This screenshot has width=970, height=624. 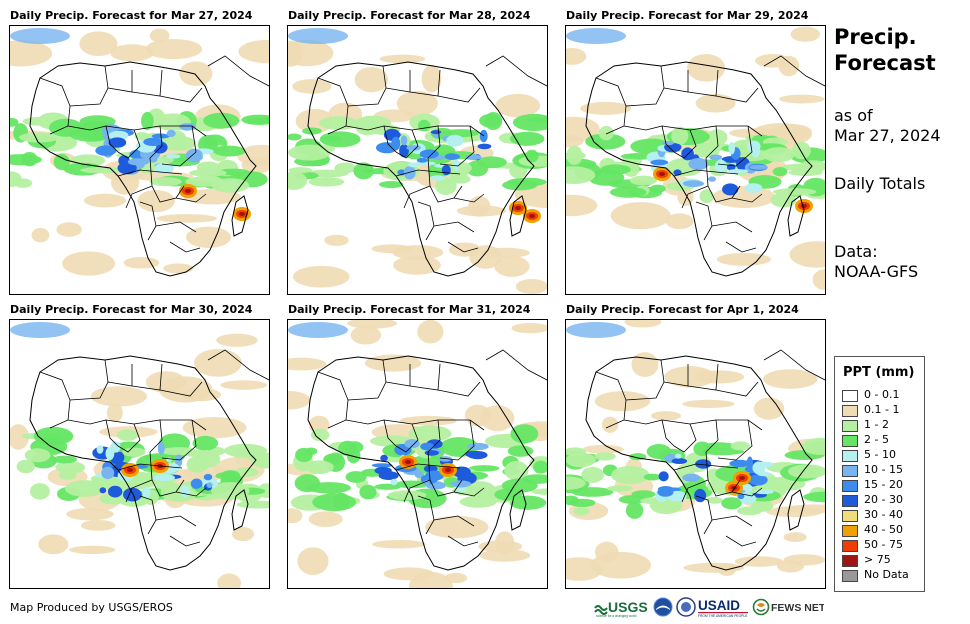 I want to click on usaid-logo-tagline: FROM THE AMERICAN PEOPLE, so click(x=723, y=616).